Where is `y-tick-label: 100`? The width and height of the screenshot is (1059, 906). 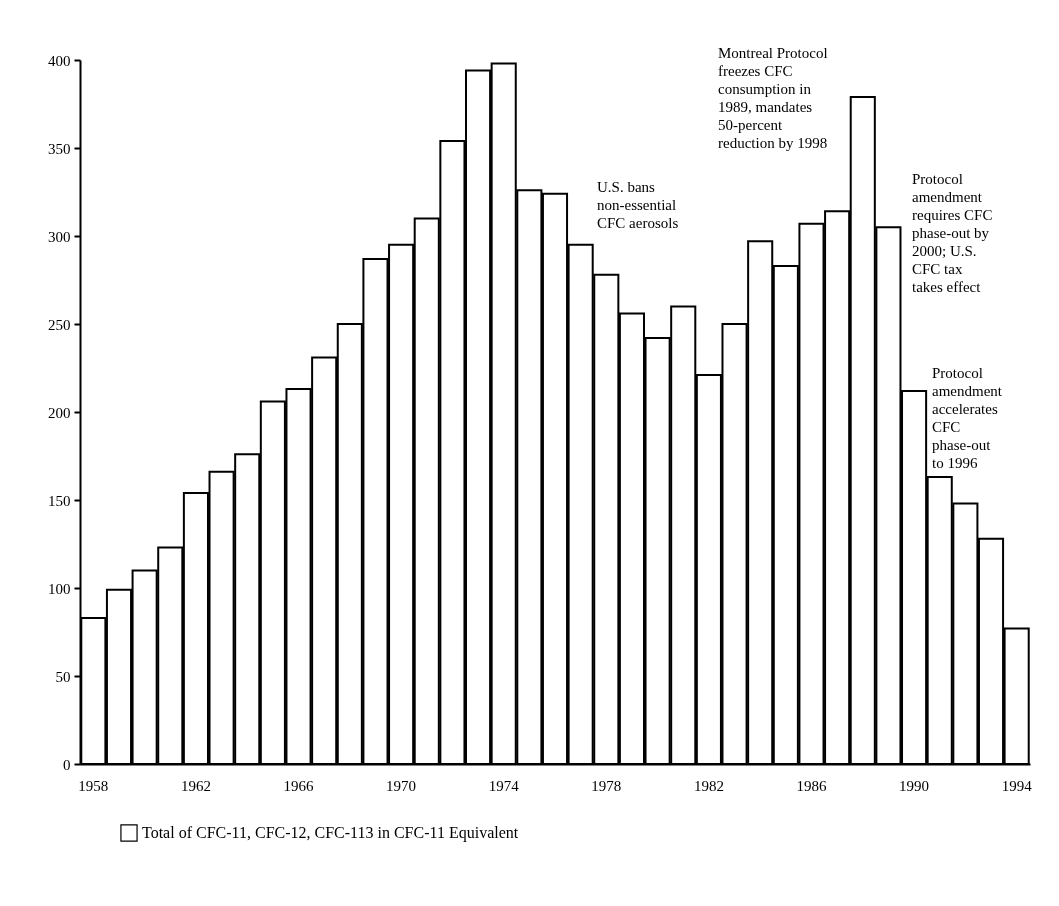 y-tick-label: 100 is located at coordinates (59, 588).